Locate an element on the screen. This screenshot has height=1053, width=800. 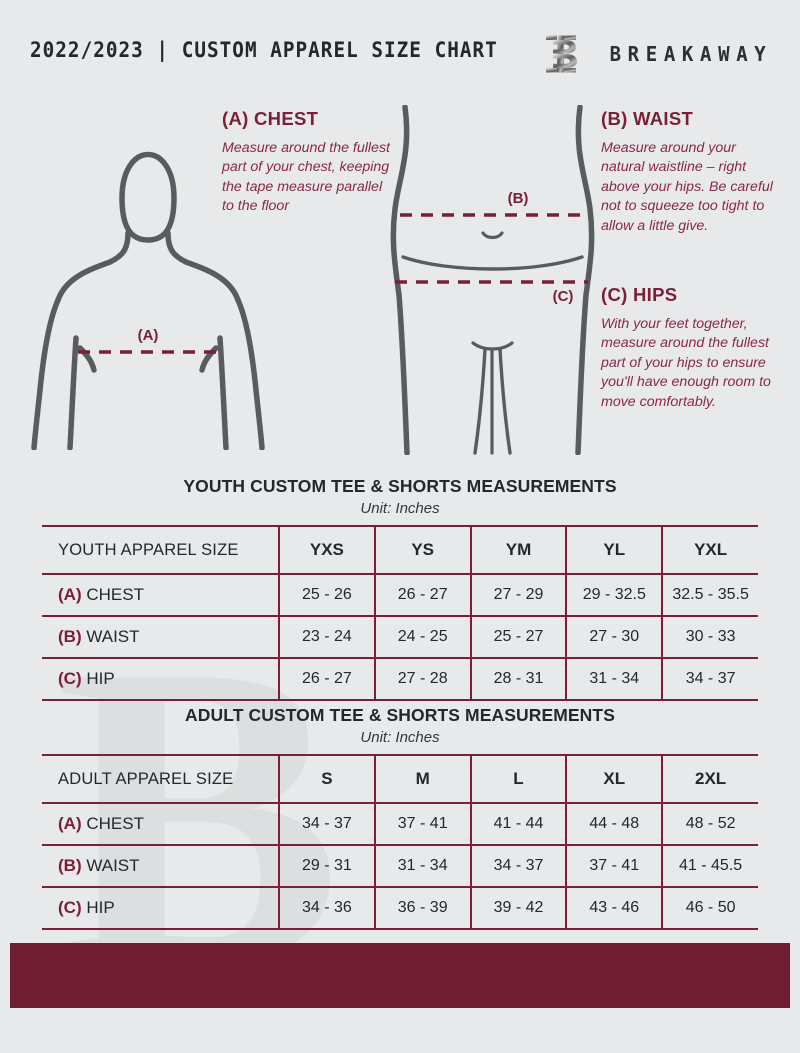
table-cell-measurement: 24 - 25 is located at coordinates (422, 637).